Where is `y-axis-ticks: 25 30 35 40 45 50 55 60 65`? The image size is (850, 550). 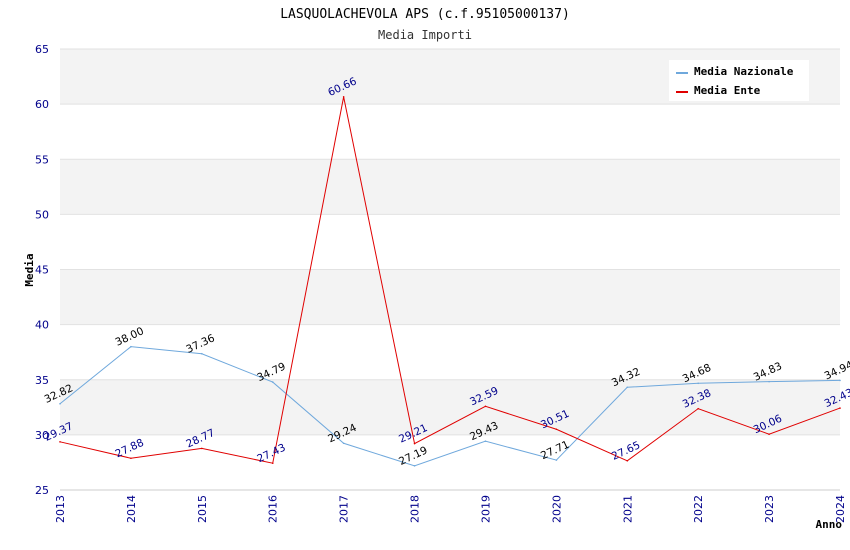
y-axis-ticks: 25 30 35 40 45 50 55 60 65 is located at coordinates (42, 270).